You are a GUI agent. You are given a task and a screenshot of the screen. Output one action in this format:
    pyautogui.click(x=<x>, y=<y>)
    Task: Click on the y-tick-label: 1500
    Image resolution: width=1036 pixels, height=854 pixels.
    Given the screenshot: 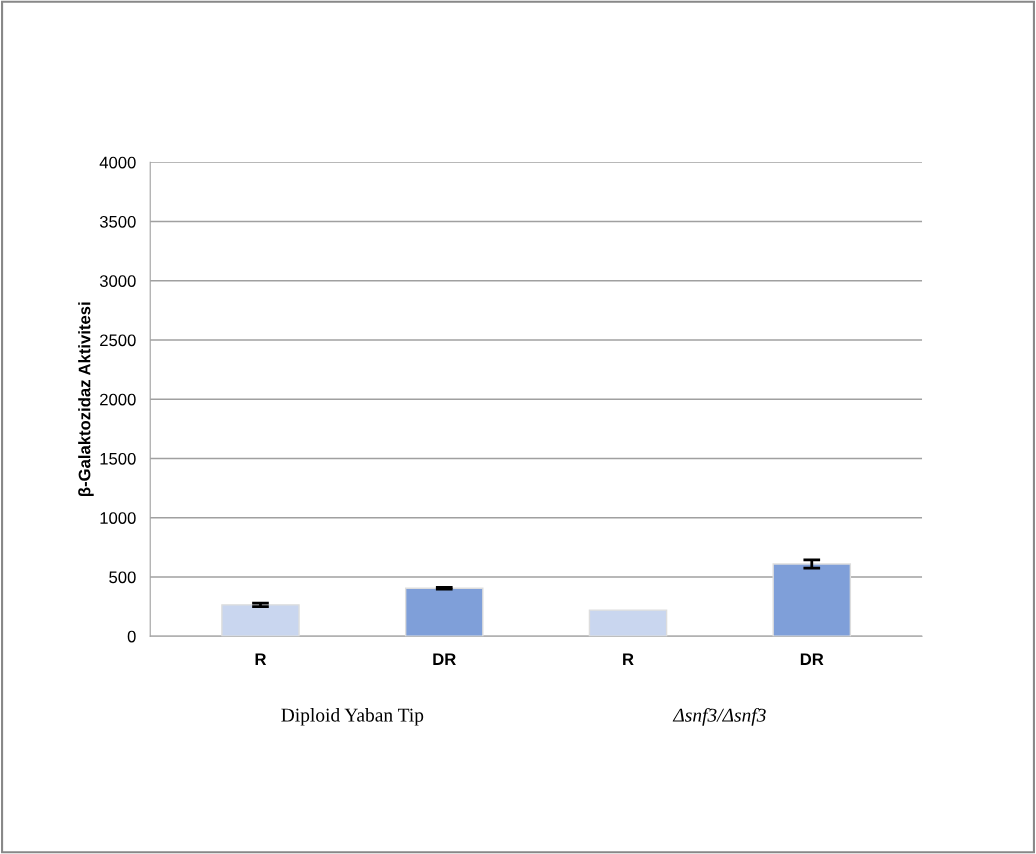 What is the action you would take?
    pyautogui.click(x=118, y=458)
    